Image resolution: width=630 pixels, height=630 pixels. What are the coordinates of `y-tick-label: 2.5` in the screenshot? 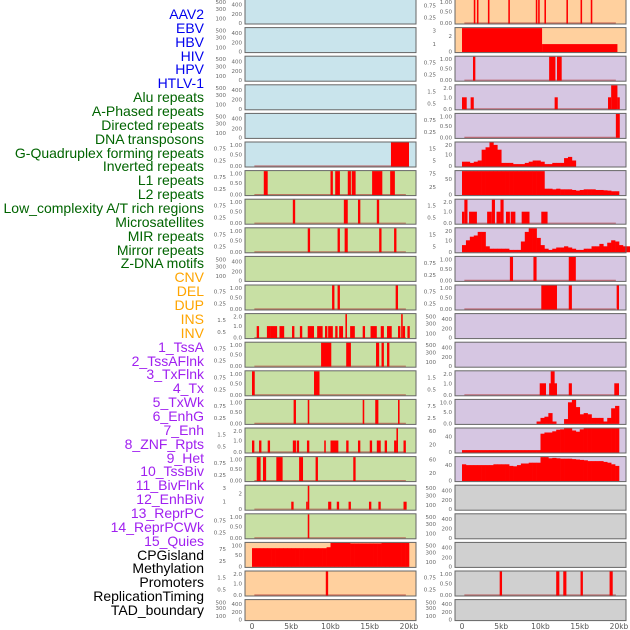 It's located at (431, 419).